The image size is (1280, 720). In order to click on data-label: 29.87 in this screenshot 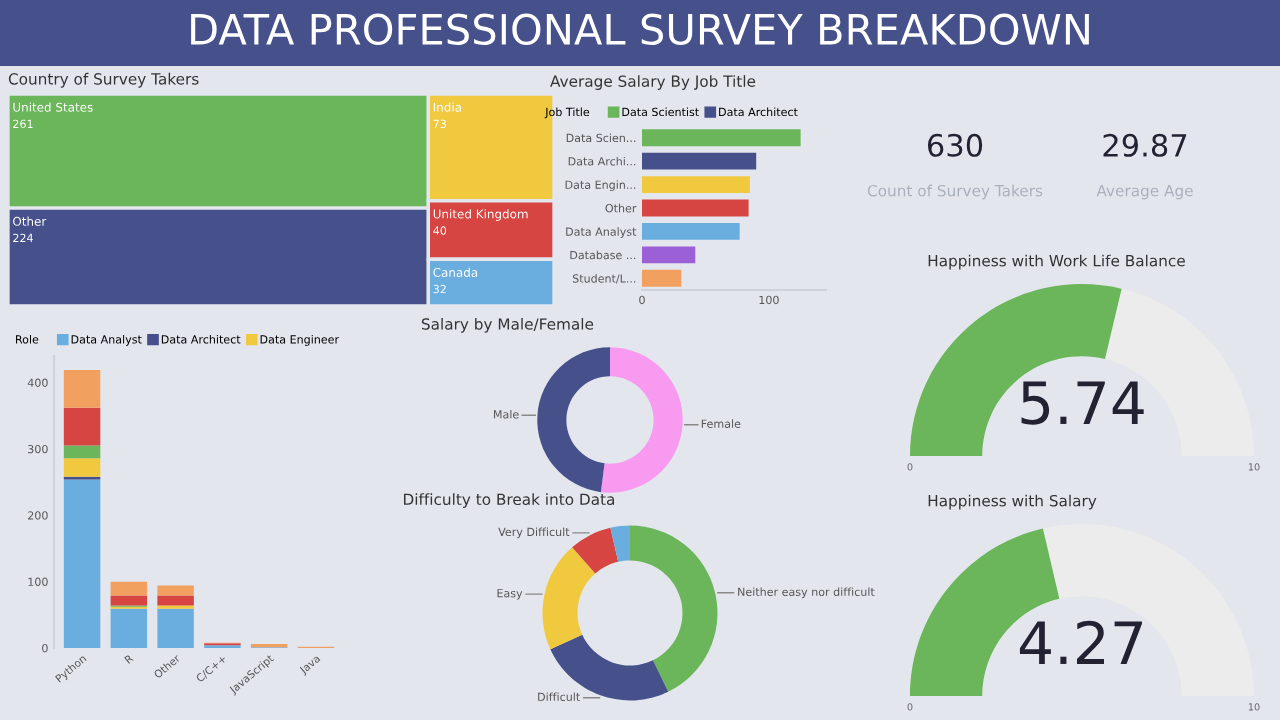, I will do `click(1145, 145)`.